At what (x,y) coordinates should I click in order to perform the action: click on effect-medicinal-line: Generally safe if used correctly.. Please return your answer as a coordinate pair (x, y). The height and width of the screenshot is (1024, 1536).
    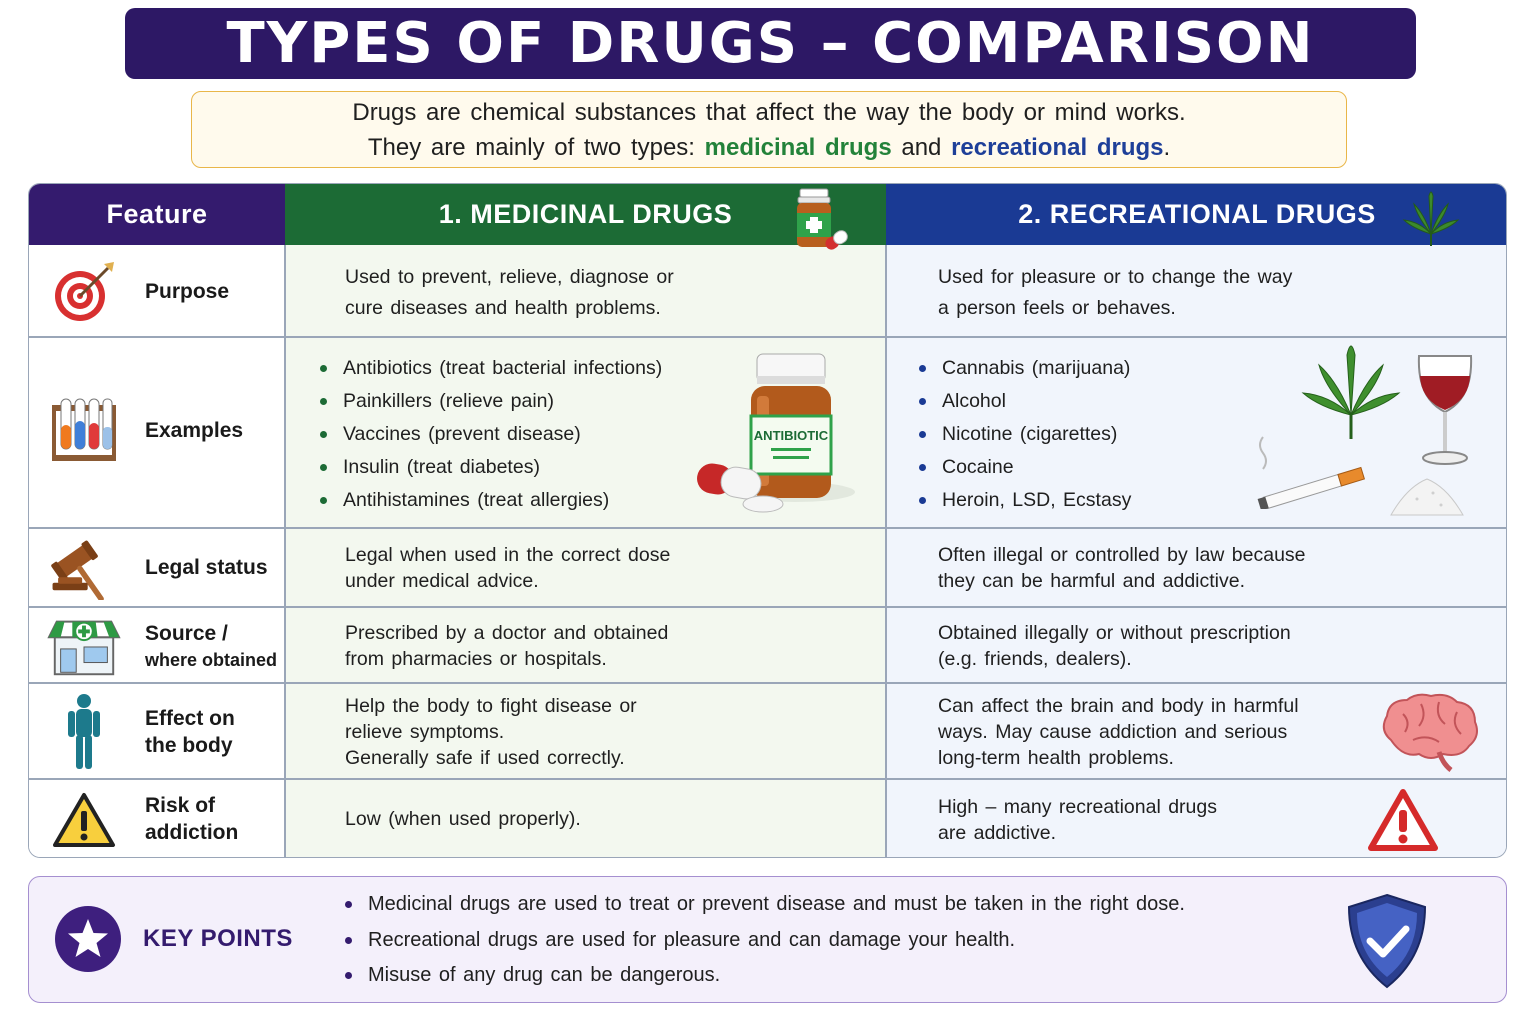
    Looking at the image, I should click on (485, 758).